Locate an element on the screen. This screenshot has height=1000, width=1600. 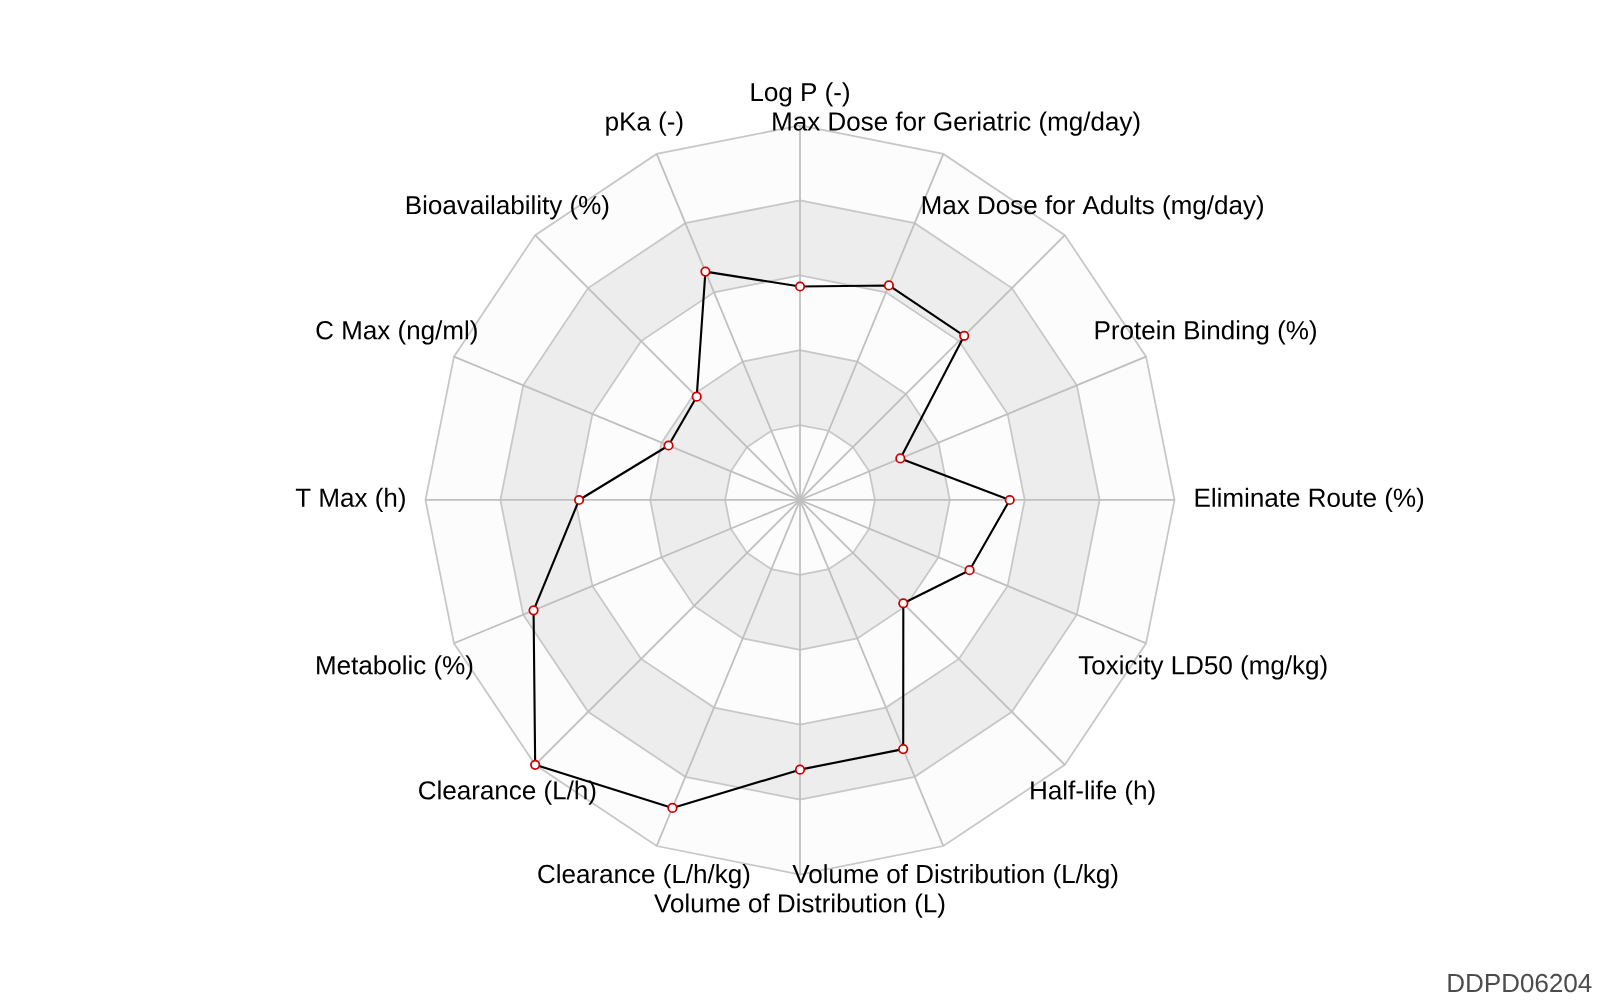
spoke-label: Volume of Distribution (L) is located at coordinates (799, 905).